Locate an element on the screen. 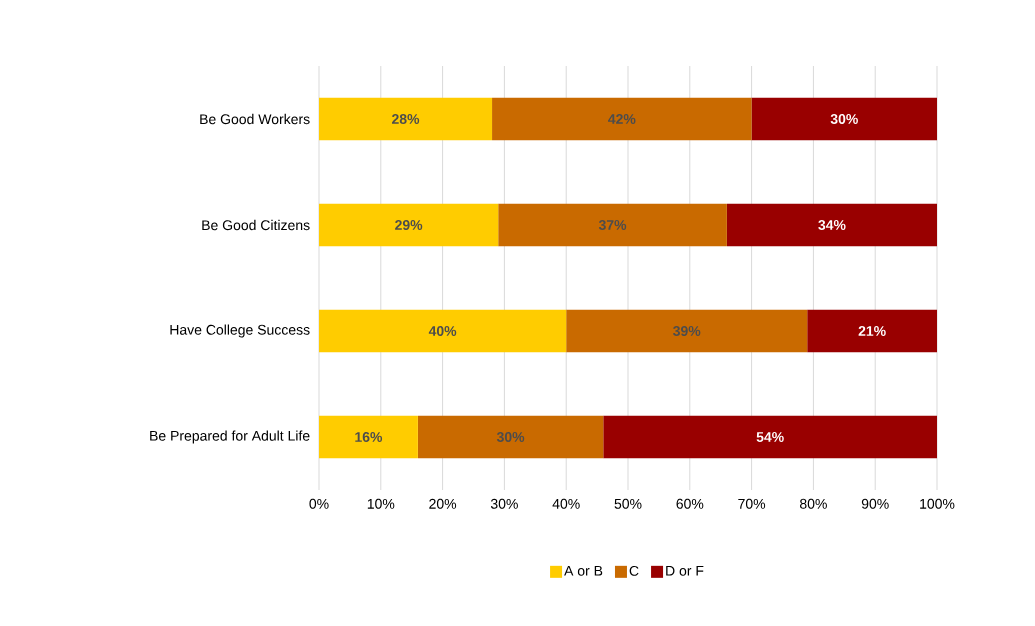 The width and height of the screenshot is (1035, 626). legend-label: D or F is located at coordinates (685, 570).